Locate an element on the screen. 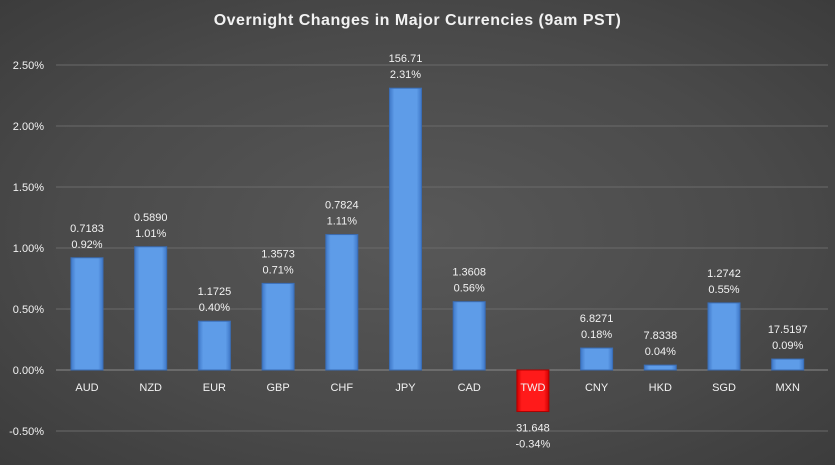 The width and height of the screenshot is (835, 465). x-tick-label: JPY is located at coordinates (405, 388).